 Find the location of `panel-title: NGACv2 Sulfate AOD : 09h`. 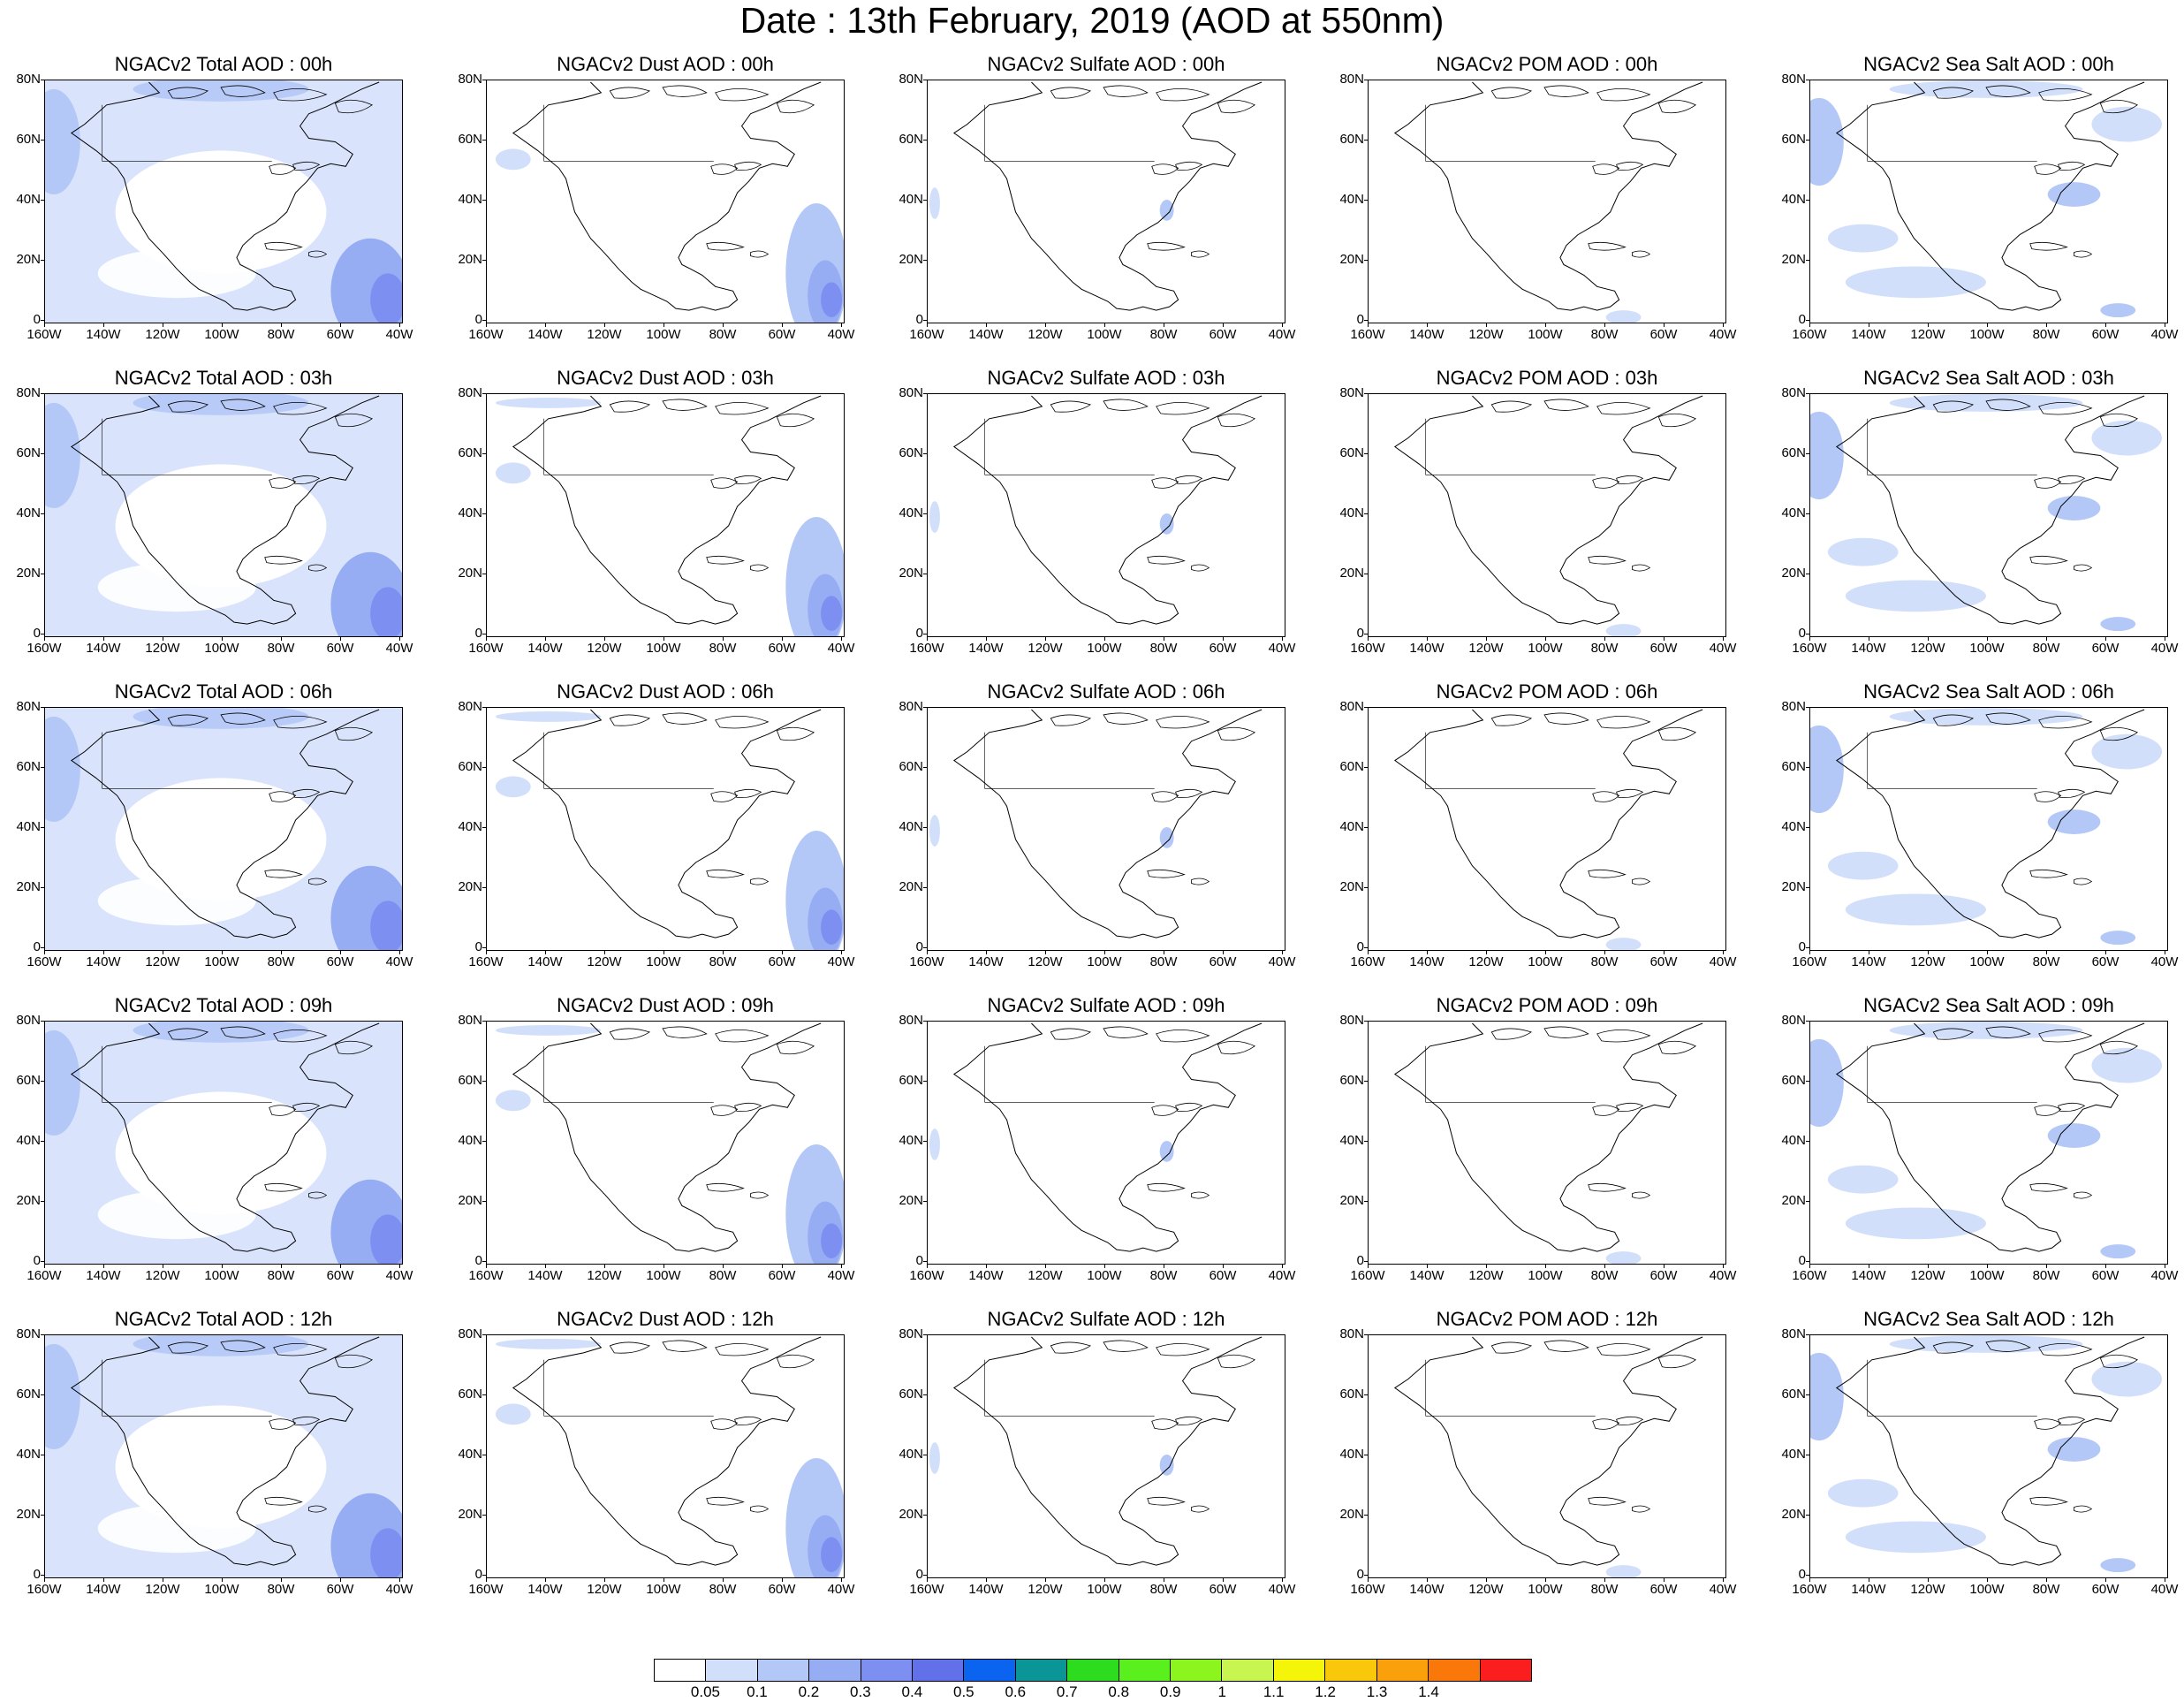

panel-title: NGACv2 Sulfate AOD : 09h is located at coordinates (1106, 1005).